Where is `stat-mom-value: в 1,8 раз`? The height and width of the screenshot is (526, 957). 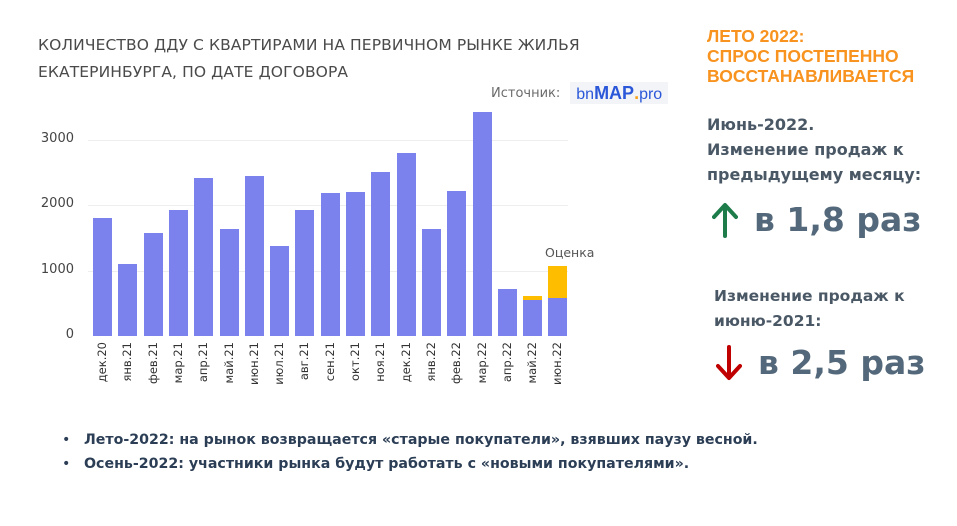 stat-mom-value: в 1,8 раз is located at coordinates (816, 219).